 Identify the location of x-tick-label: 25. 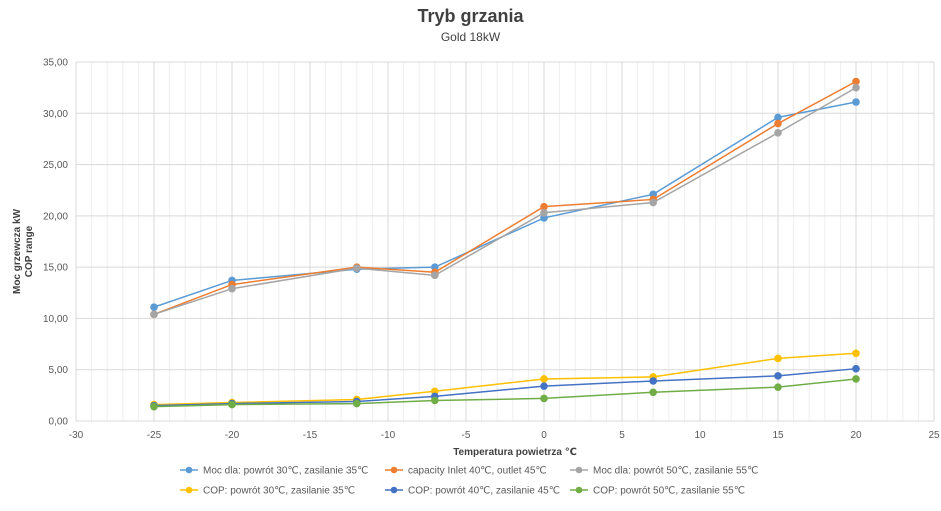
(934, 435).